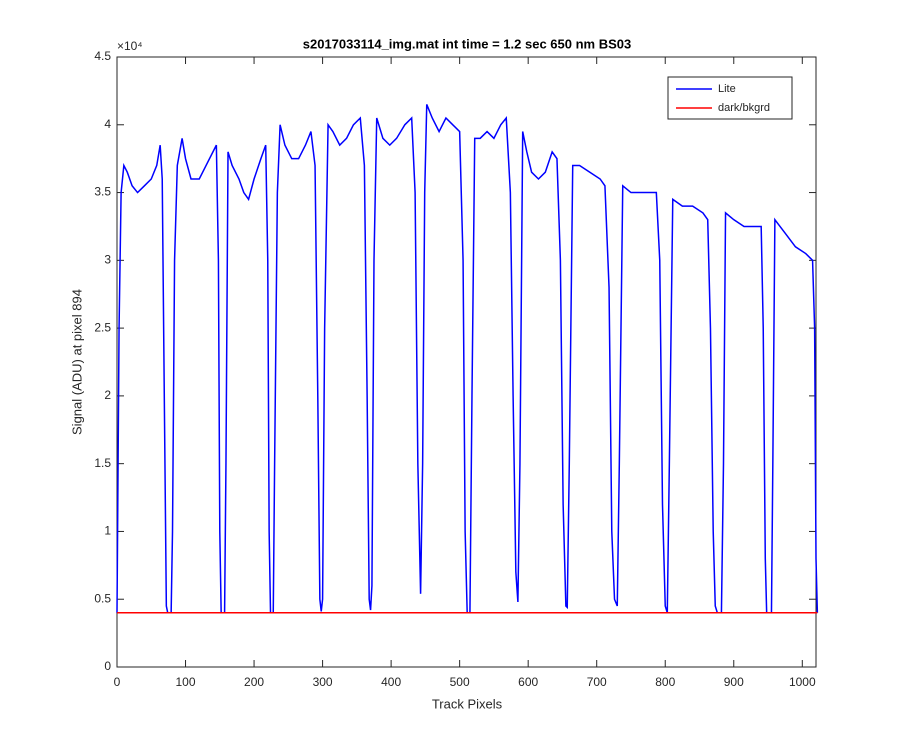 The height and width of the screenshot is (750, 900). What do you see at coordinates (254, 682) in the screenshot?
I see `x-tick-label: 200` at bounding box center [254, 682].